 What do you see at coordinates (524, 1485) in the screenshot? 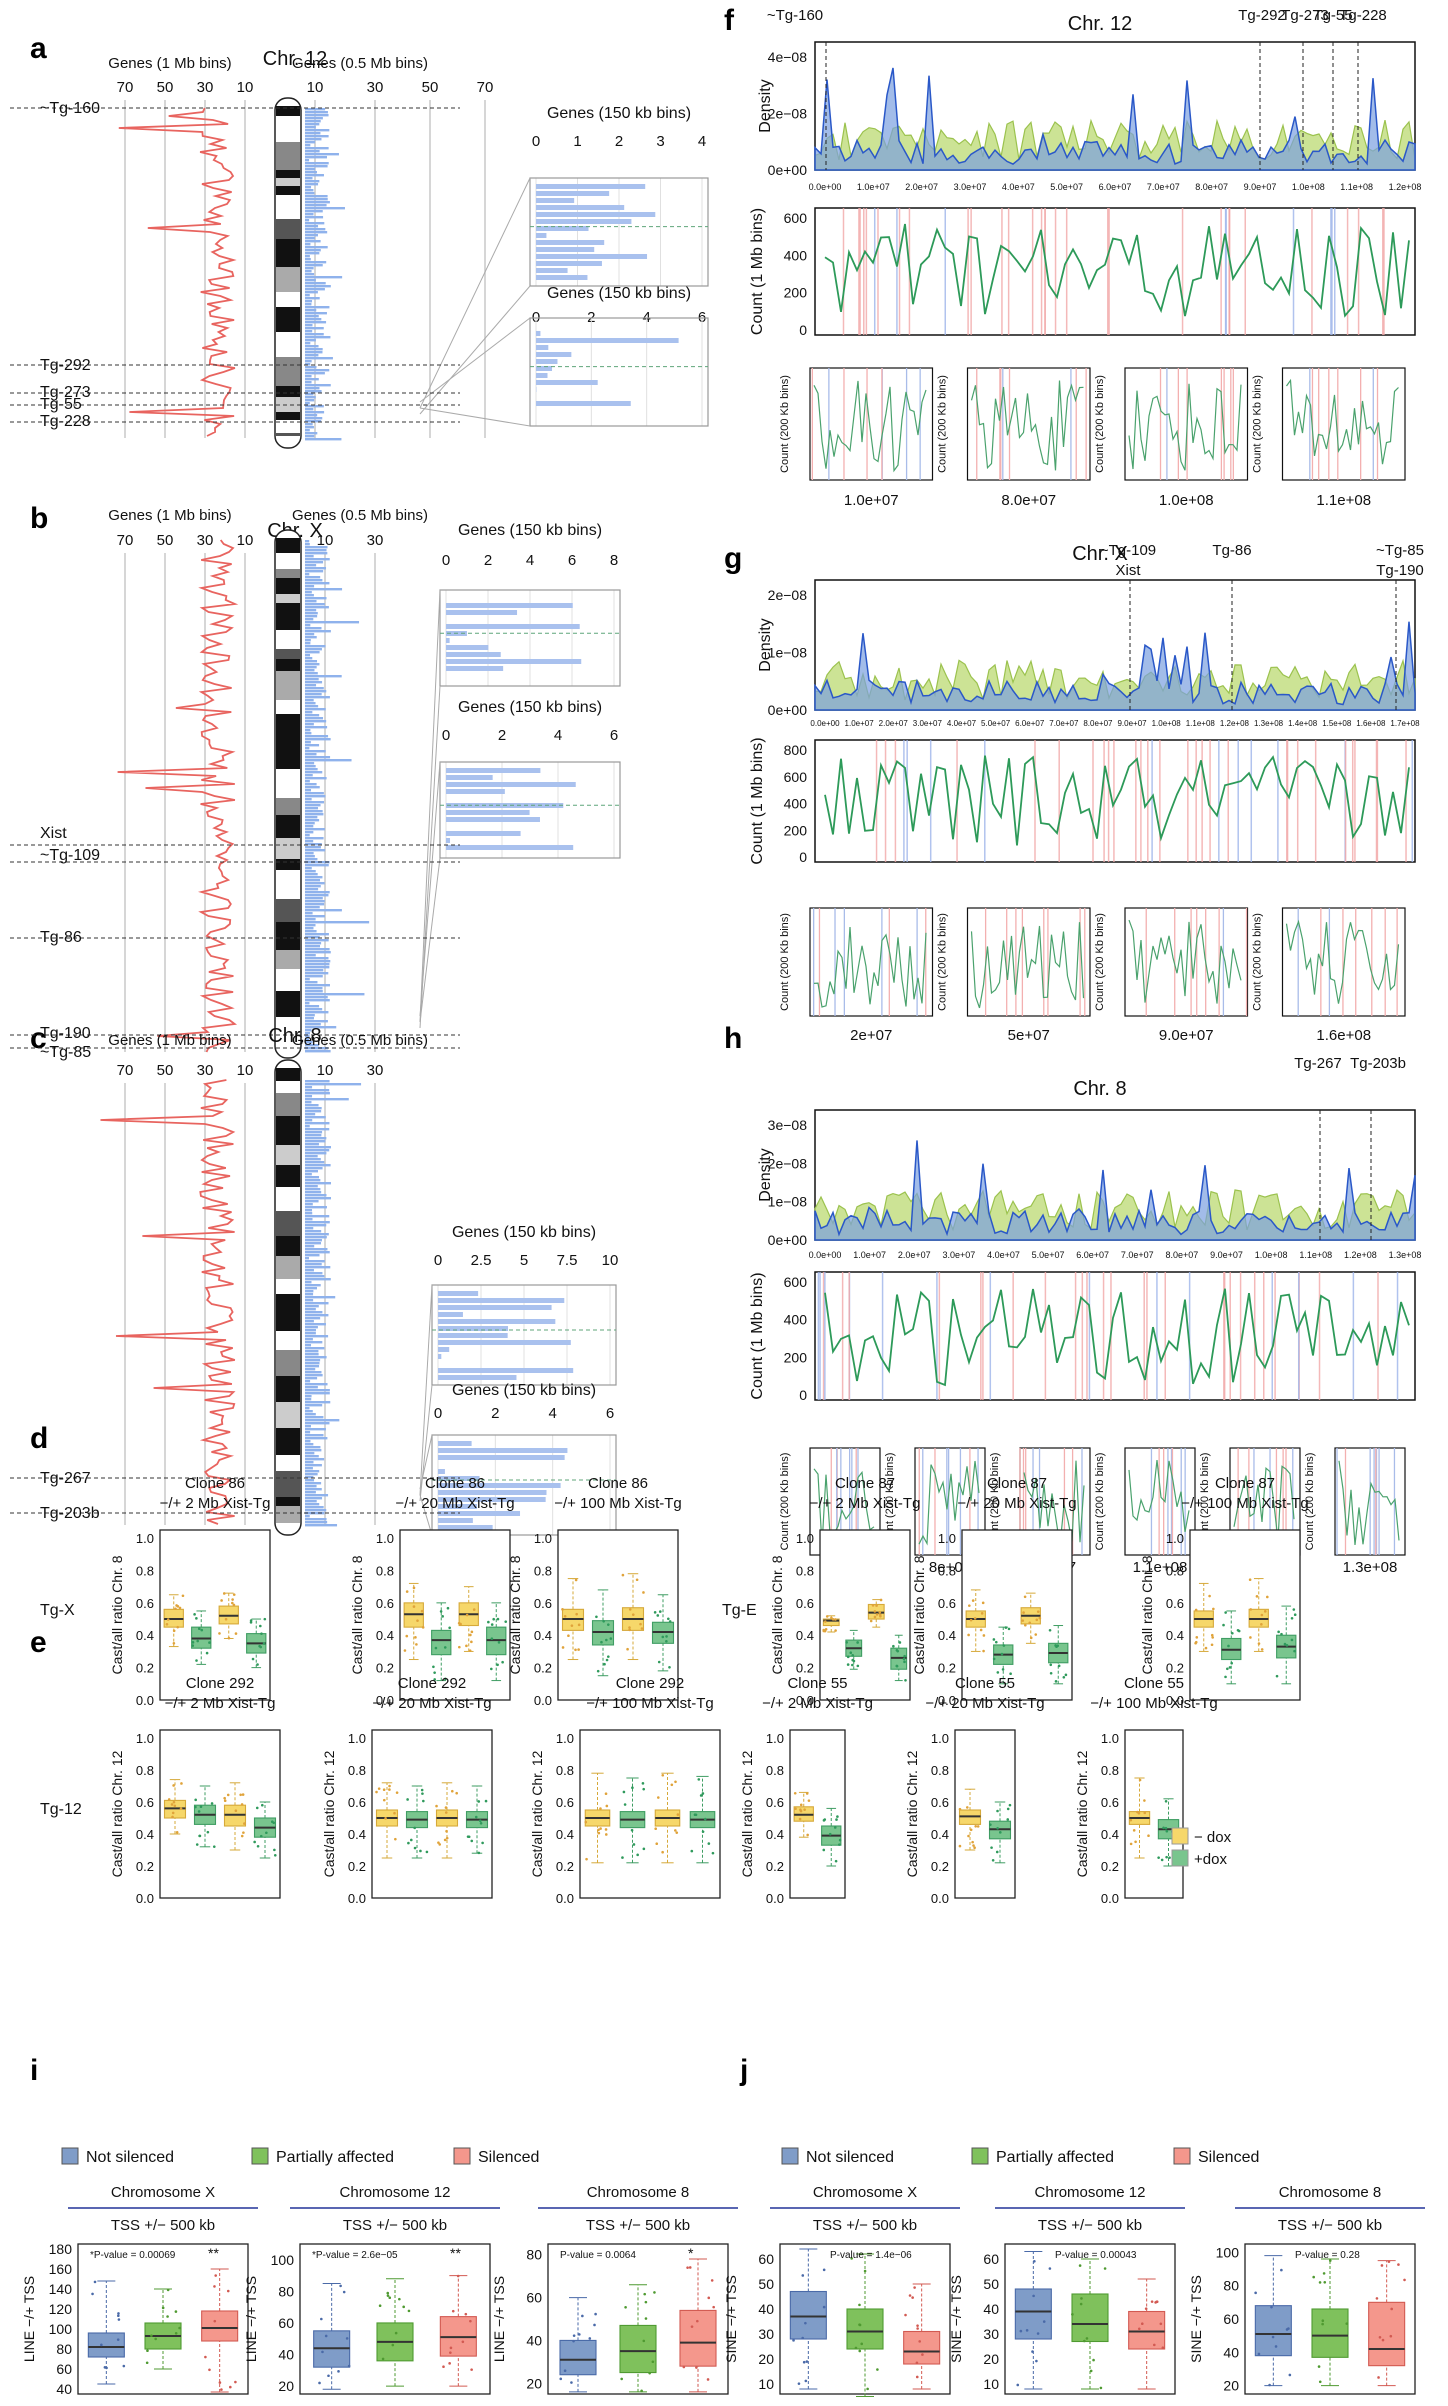
I see `inset-frame` at bounding box center [524, 1485].